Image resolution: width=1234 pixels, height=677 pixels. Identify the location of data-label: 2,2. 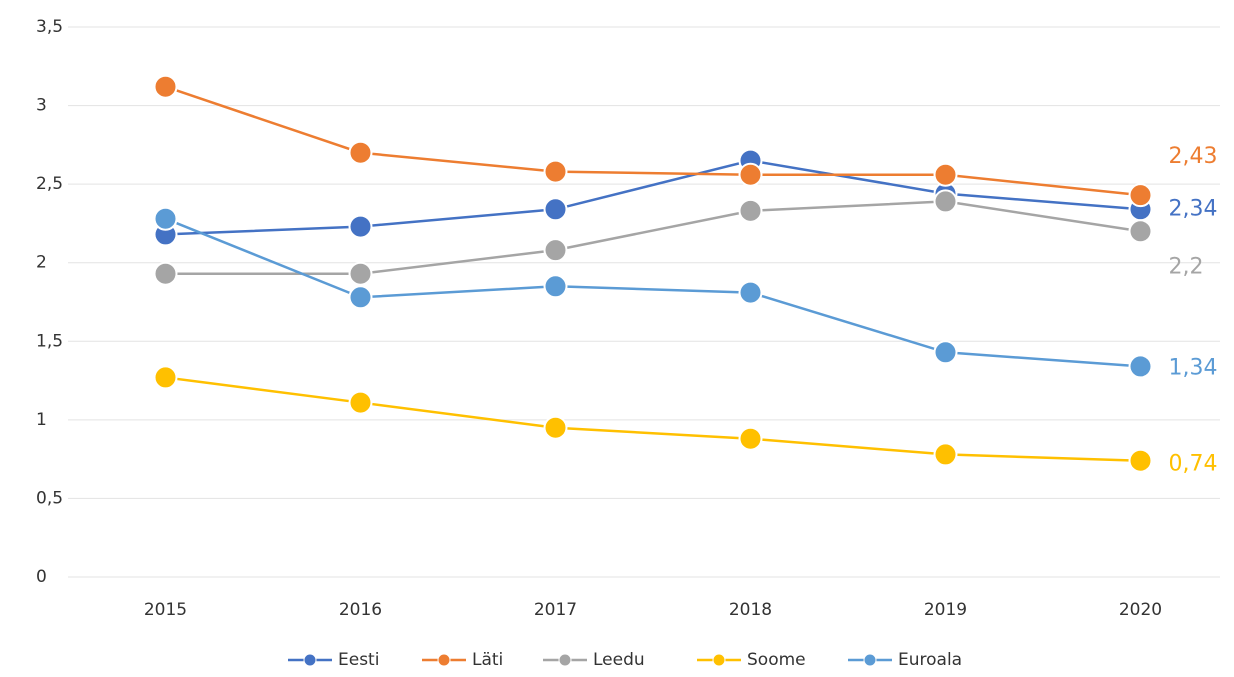
(1186, 266).